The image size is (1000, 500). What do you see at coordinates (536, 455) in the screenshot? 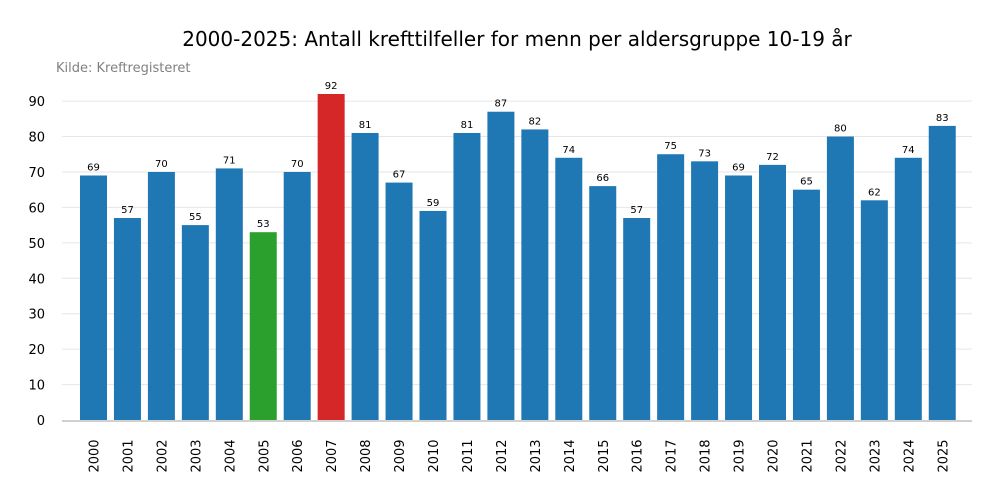
I see `x-tick-label-2013: 2013` at bounding box center [536, 455].